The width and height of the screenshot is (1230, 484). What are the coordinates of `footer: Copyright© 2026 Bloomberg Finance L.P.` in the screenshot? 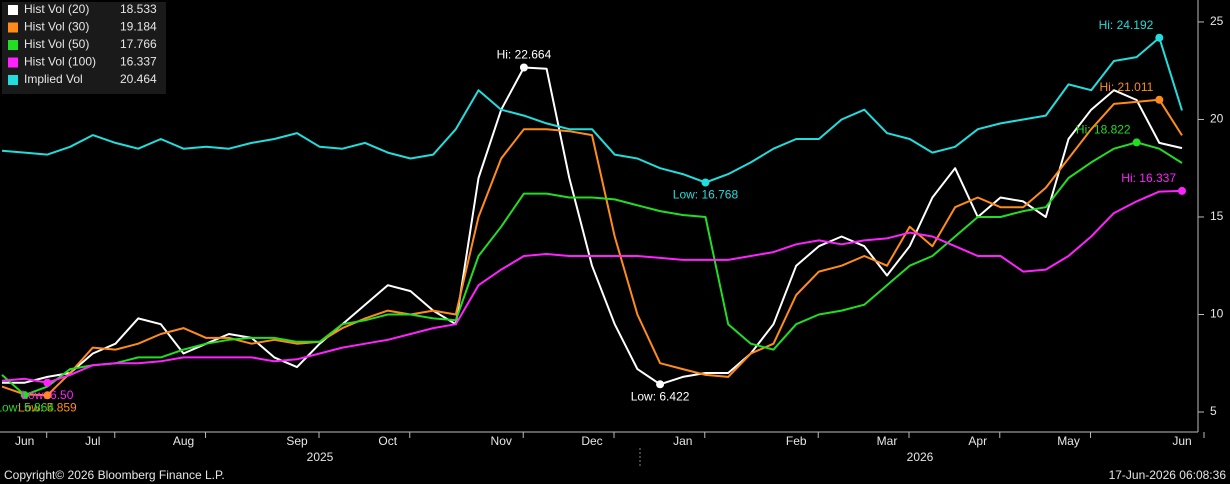 It's located at (114, 475).